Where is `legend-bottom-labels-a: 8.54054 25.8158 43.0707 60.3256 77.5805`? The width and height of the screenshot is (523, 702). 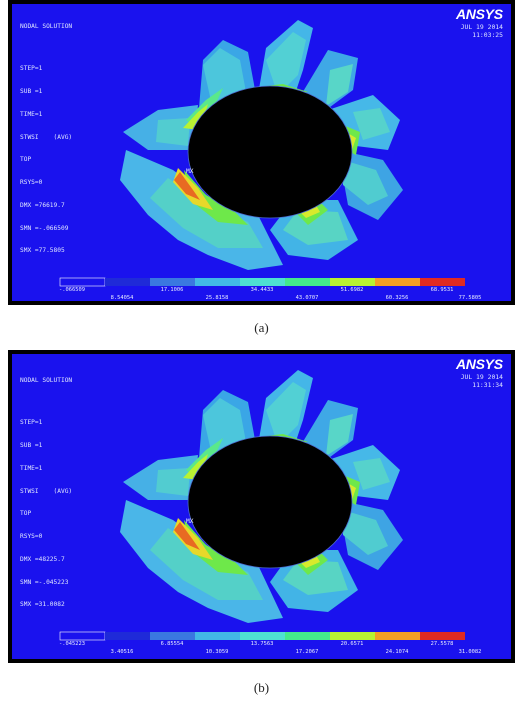 legend-bottom-labels-a: 8.54054 25.8158 43.0707 60.3256 77.5805 is located at coordinates (271, 299).